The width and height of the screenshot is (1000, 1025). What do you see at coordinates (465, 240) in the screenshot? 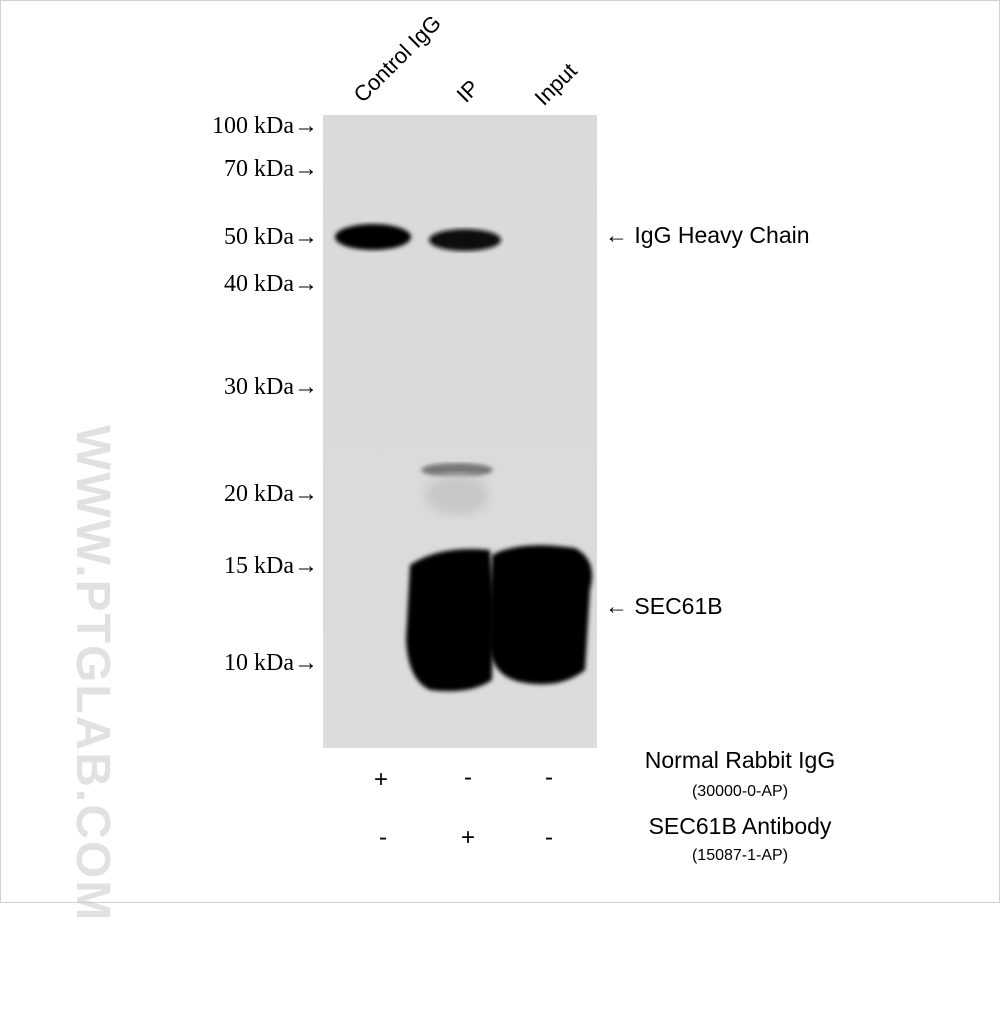
I see `band-ip-igg-heavy` at bounding box center [465, 240].